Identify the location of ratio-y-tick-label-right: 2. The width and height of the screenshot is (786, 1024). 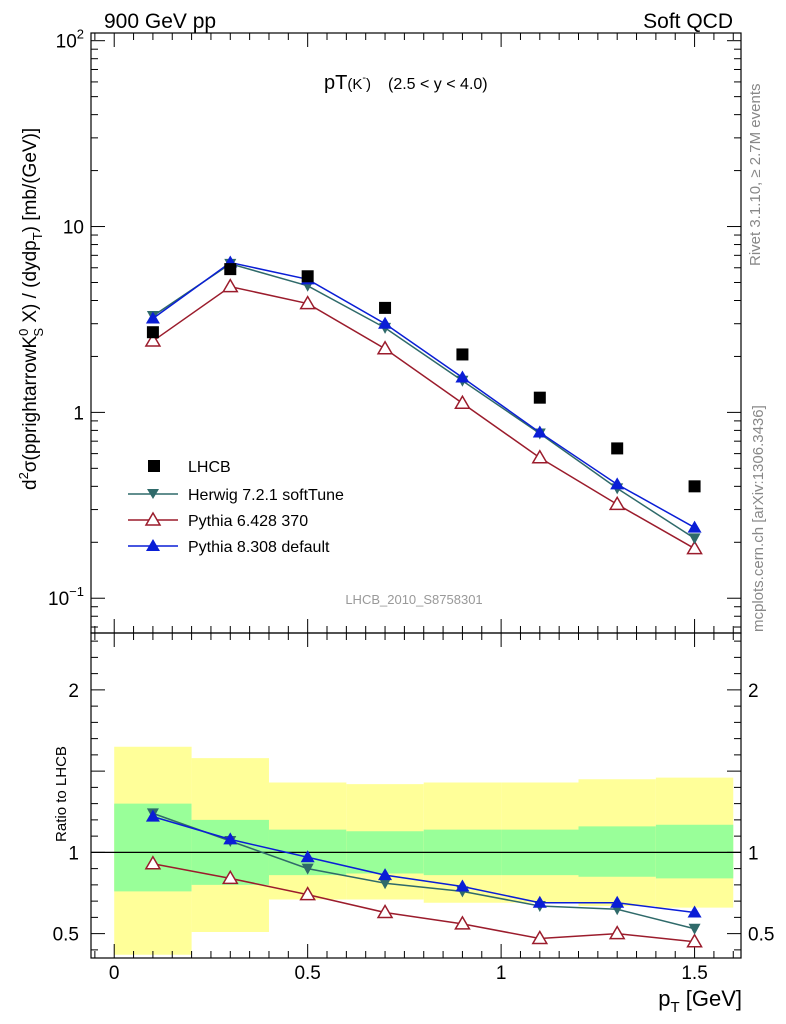
(753, 691).